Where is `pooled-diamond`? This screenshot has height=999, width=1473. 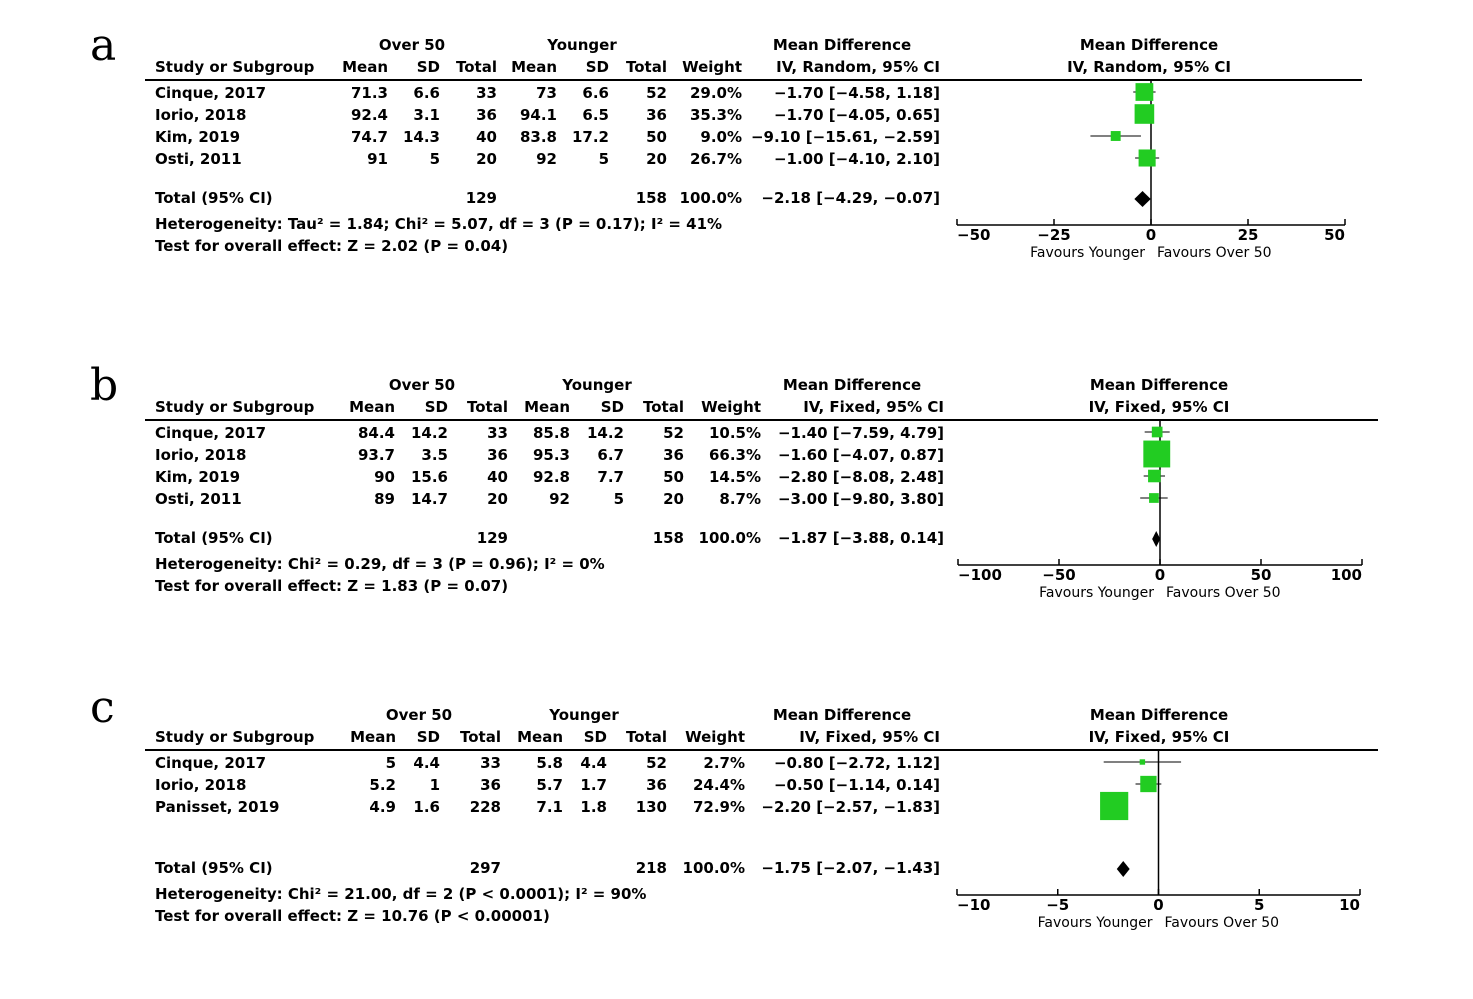 pooled-diamond is located at coordinates (1123, 869).